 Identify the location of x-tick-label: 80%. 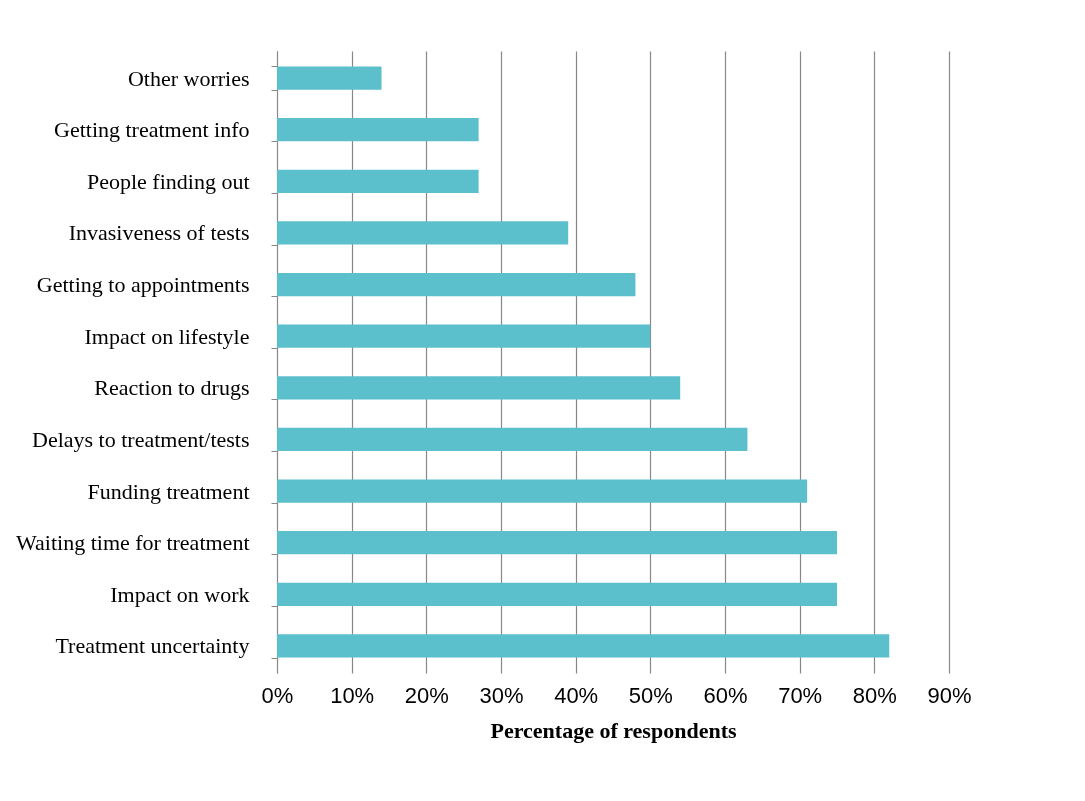
(874, 695).